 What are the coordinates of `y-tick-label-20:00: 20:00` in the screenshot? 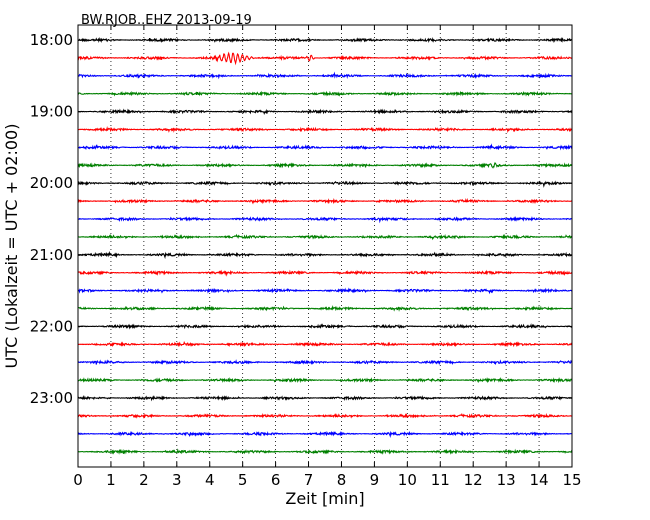 It's located at (51, 183).